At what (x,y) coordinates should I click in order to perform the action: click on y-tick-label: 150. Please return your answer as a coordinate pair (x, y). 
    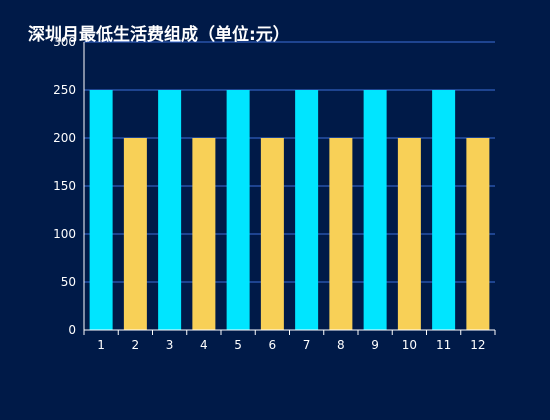
    Looking at the image, I should click on (64, 186).